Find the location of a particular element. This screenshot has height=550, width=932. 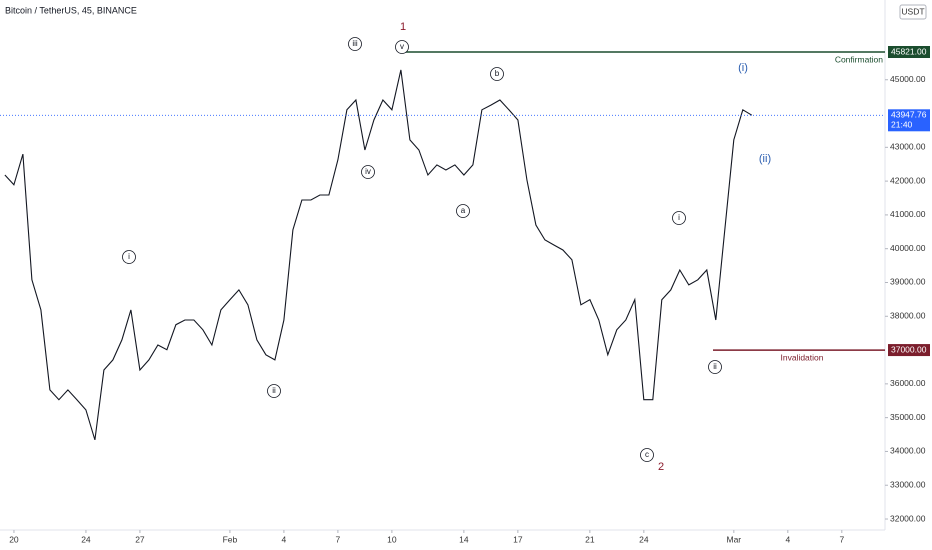

wave-label: (i) is located at coordinates (743, 68).